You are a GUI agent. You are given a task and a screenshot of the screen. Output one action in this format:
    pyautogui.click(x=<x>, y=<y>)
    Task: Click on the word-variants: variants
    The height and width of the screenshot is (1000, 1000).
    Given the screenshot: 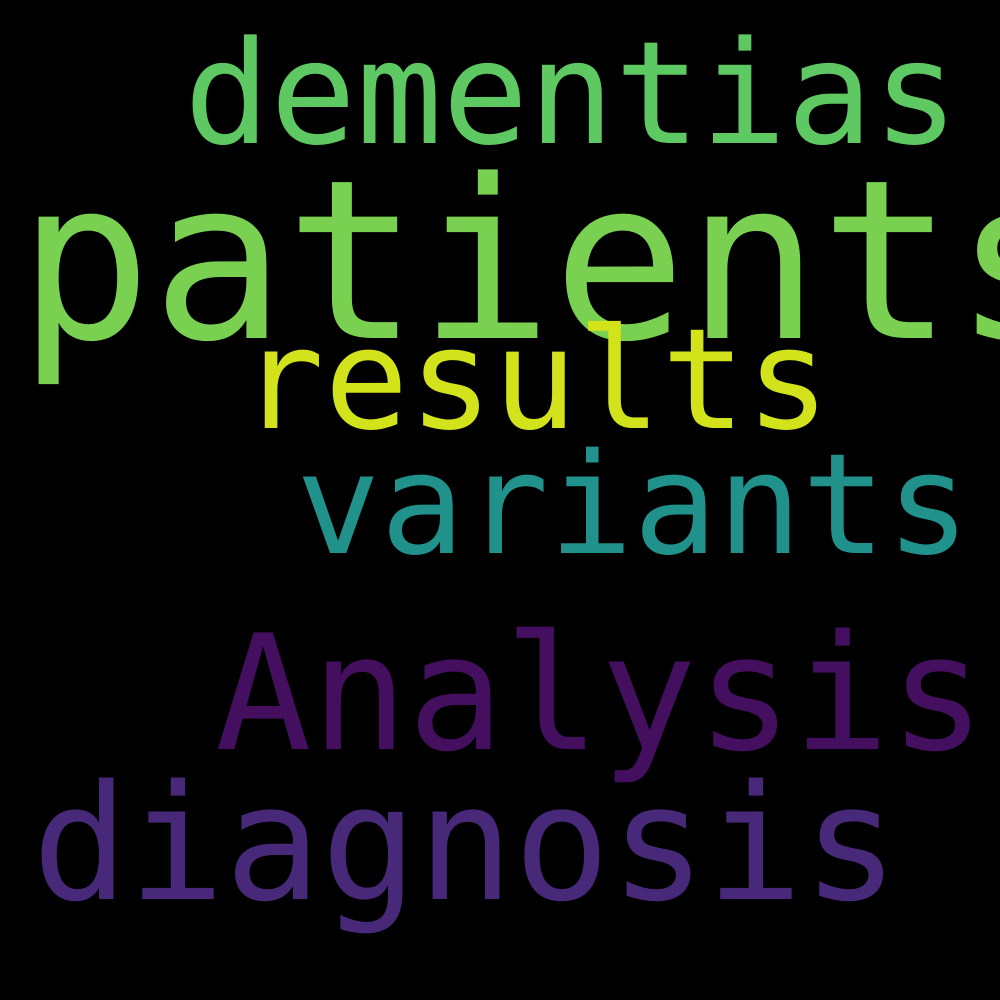 What is the action you would take?
    pyautogui.click(x=633, y=505)
    